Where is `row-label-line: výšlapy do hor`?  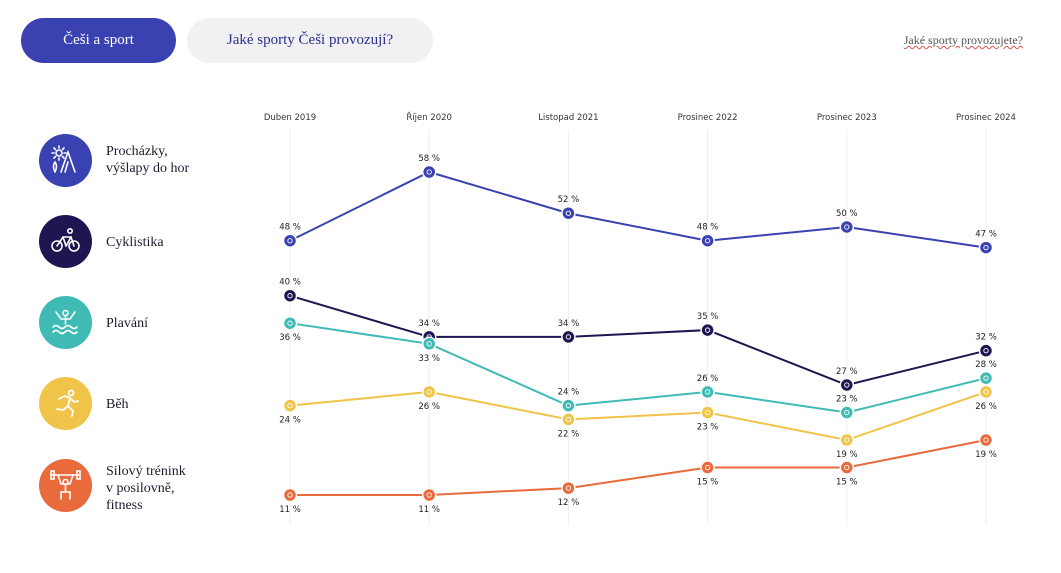 row-label-line: výšlapy do hor is located at coordinates (148, 168).